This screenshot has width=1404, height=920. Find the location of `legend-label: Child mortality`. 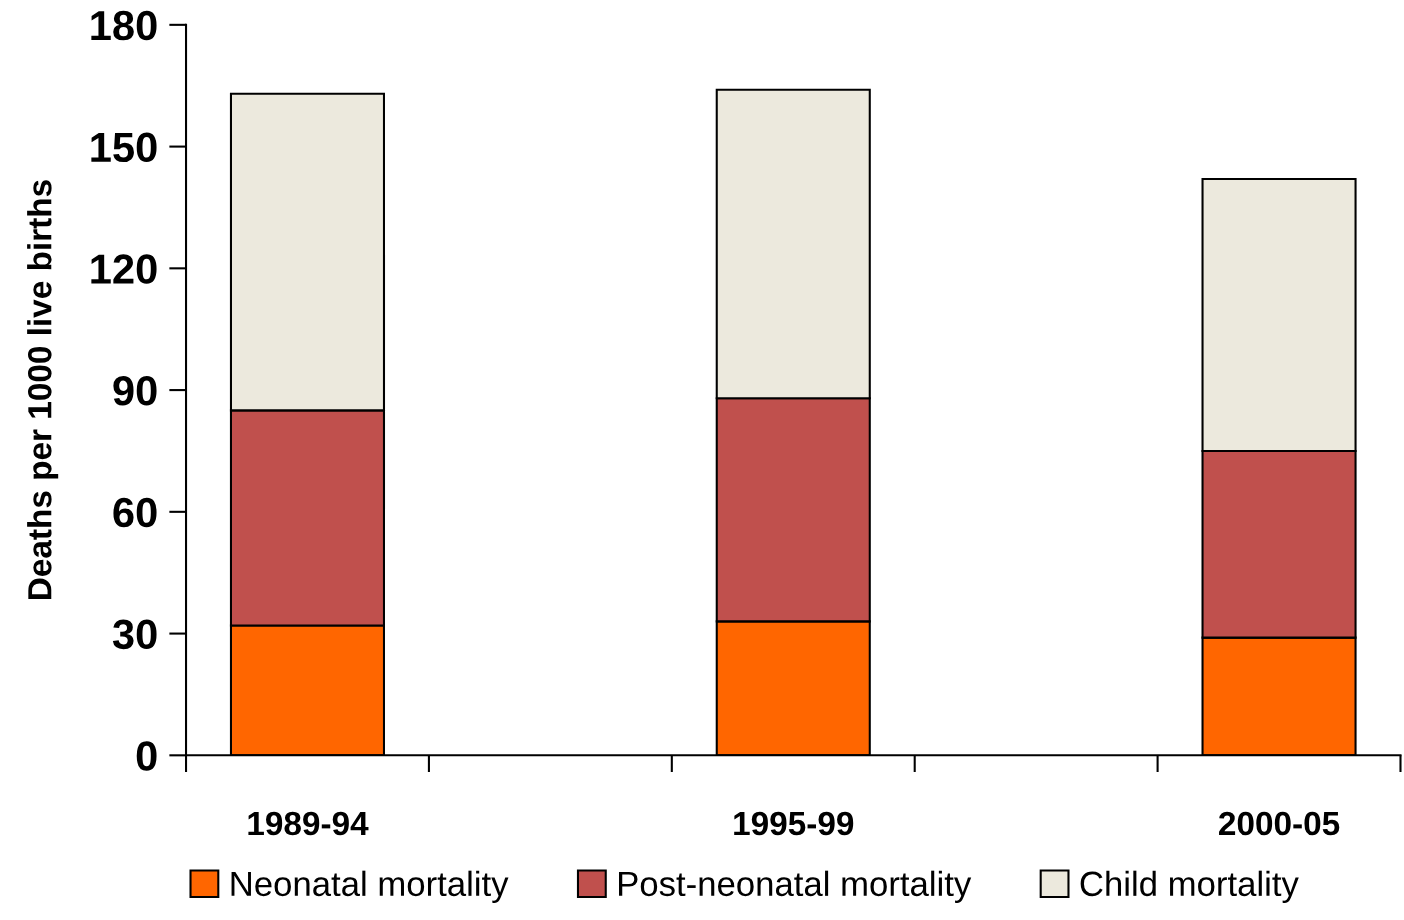

legend-label: Child mortality is located at coordinates (1189, 887).